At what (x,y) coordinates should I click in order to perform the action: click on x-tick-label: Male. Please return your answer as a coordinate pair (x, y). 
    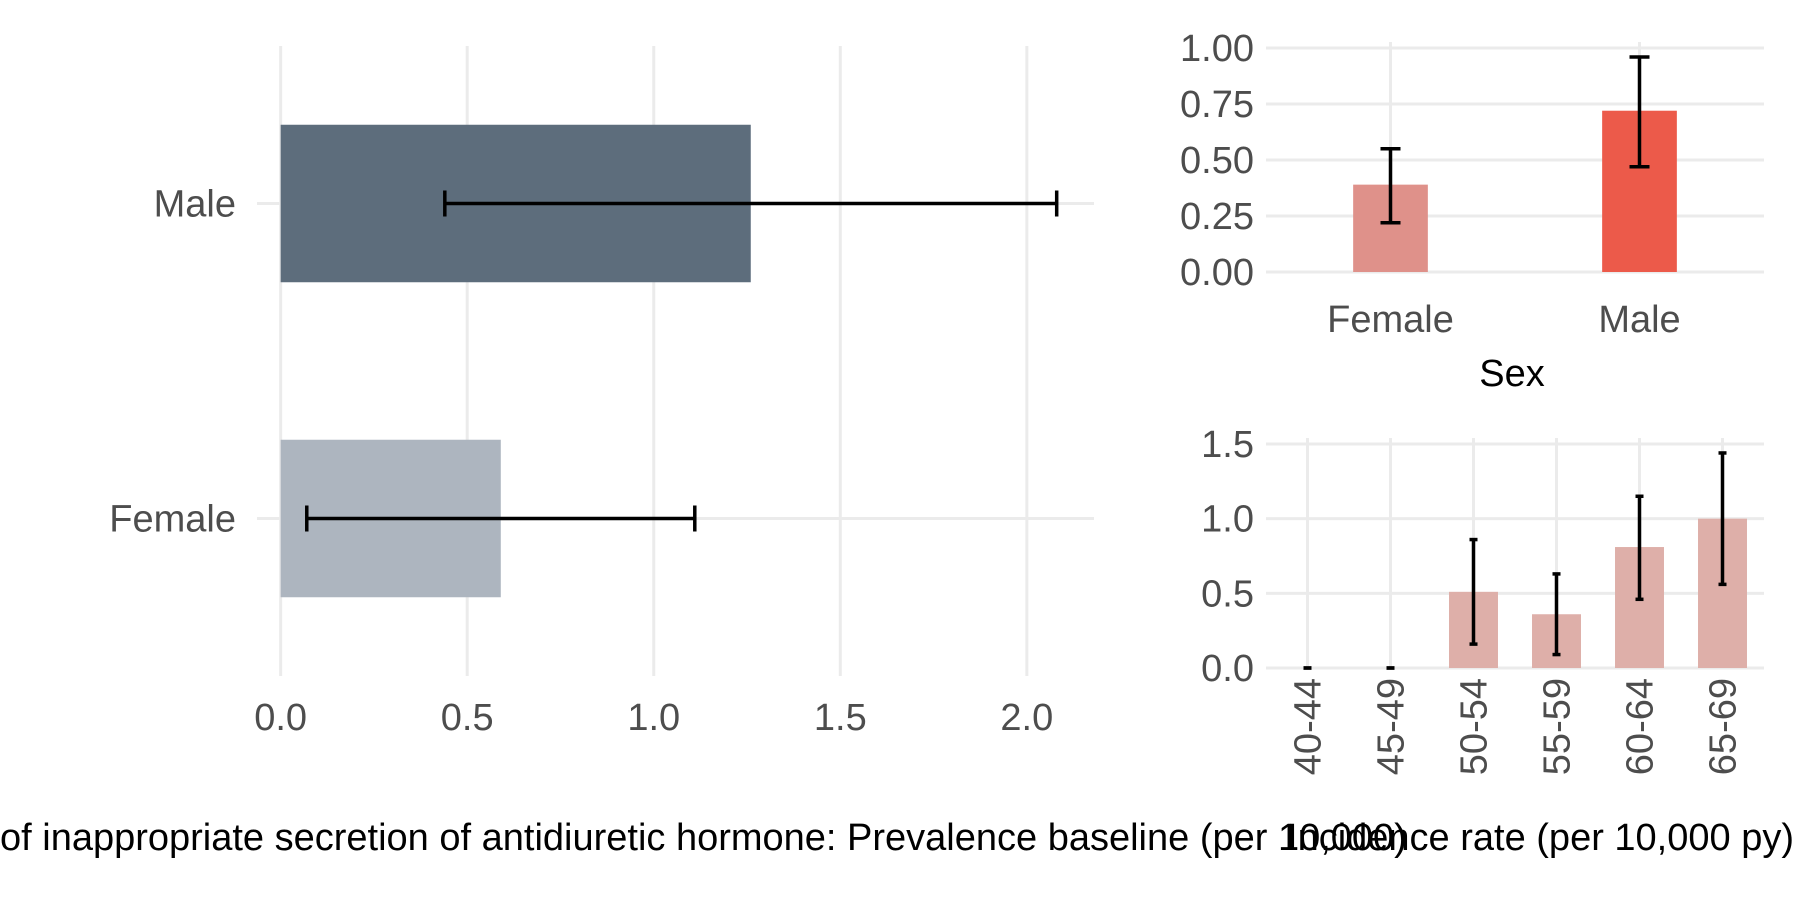
    Looking at the image, I should click on (1639, 320).